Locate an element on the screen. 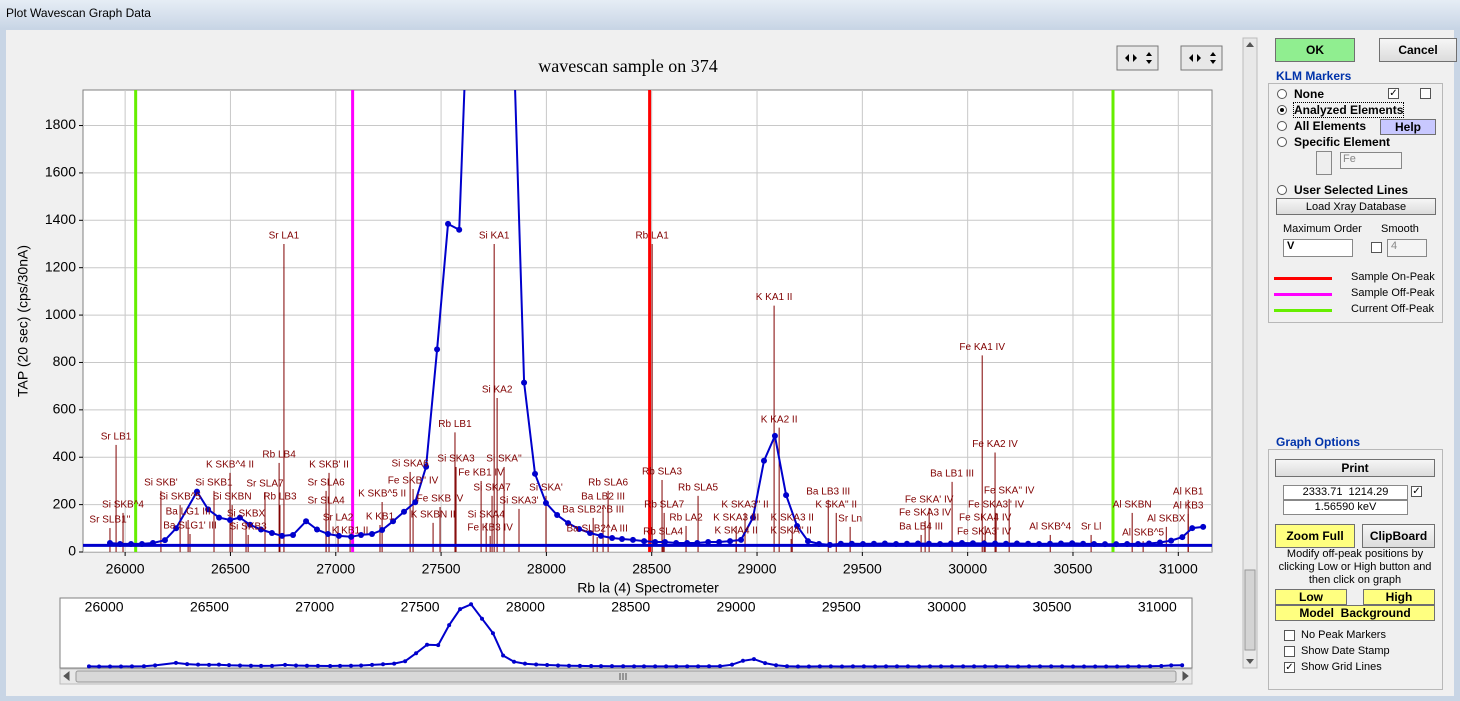  overview-tick-label: 29000 is located at coordinates (736, 607).